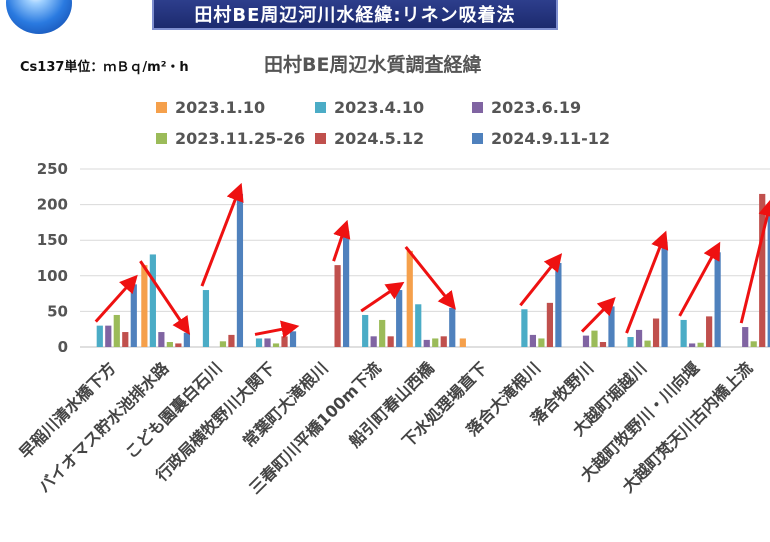  Describe the element at coordinates (536, 107) in the screenshot. I see `legend-label-2: 2023.6.19` at that location.